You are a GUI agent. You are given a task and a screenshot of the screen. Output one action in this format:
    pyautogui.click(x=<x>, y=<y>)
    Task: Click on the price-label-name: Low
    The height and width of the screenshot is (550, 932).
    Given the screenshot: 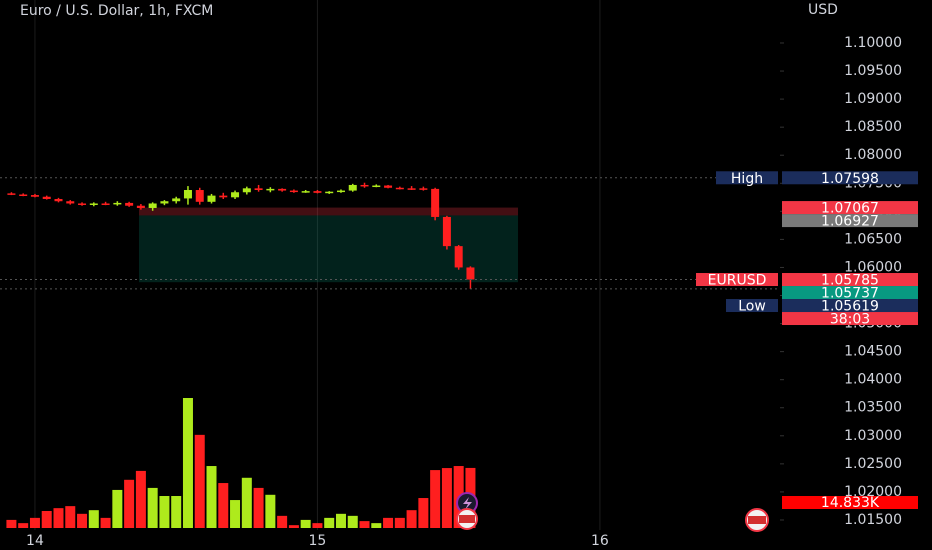 What is the action you would take?
    pyautogui.click(x=752, y=307)
    